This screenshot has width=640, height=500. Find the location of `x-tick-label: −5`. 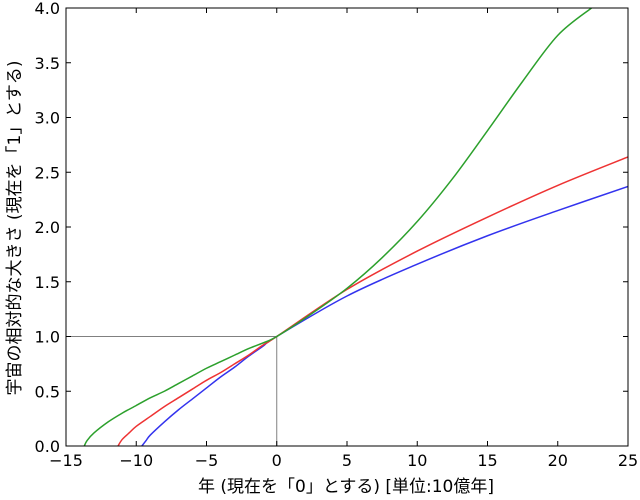

x-tick-label: −5 is located at coordinates (207, 460).